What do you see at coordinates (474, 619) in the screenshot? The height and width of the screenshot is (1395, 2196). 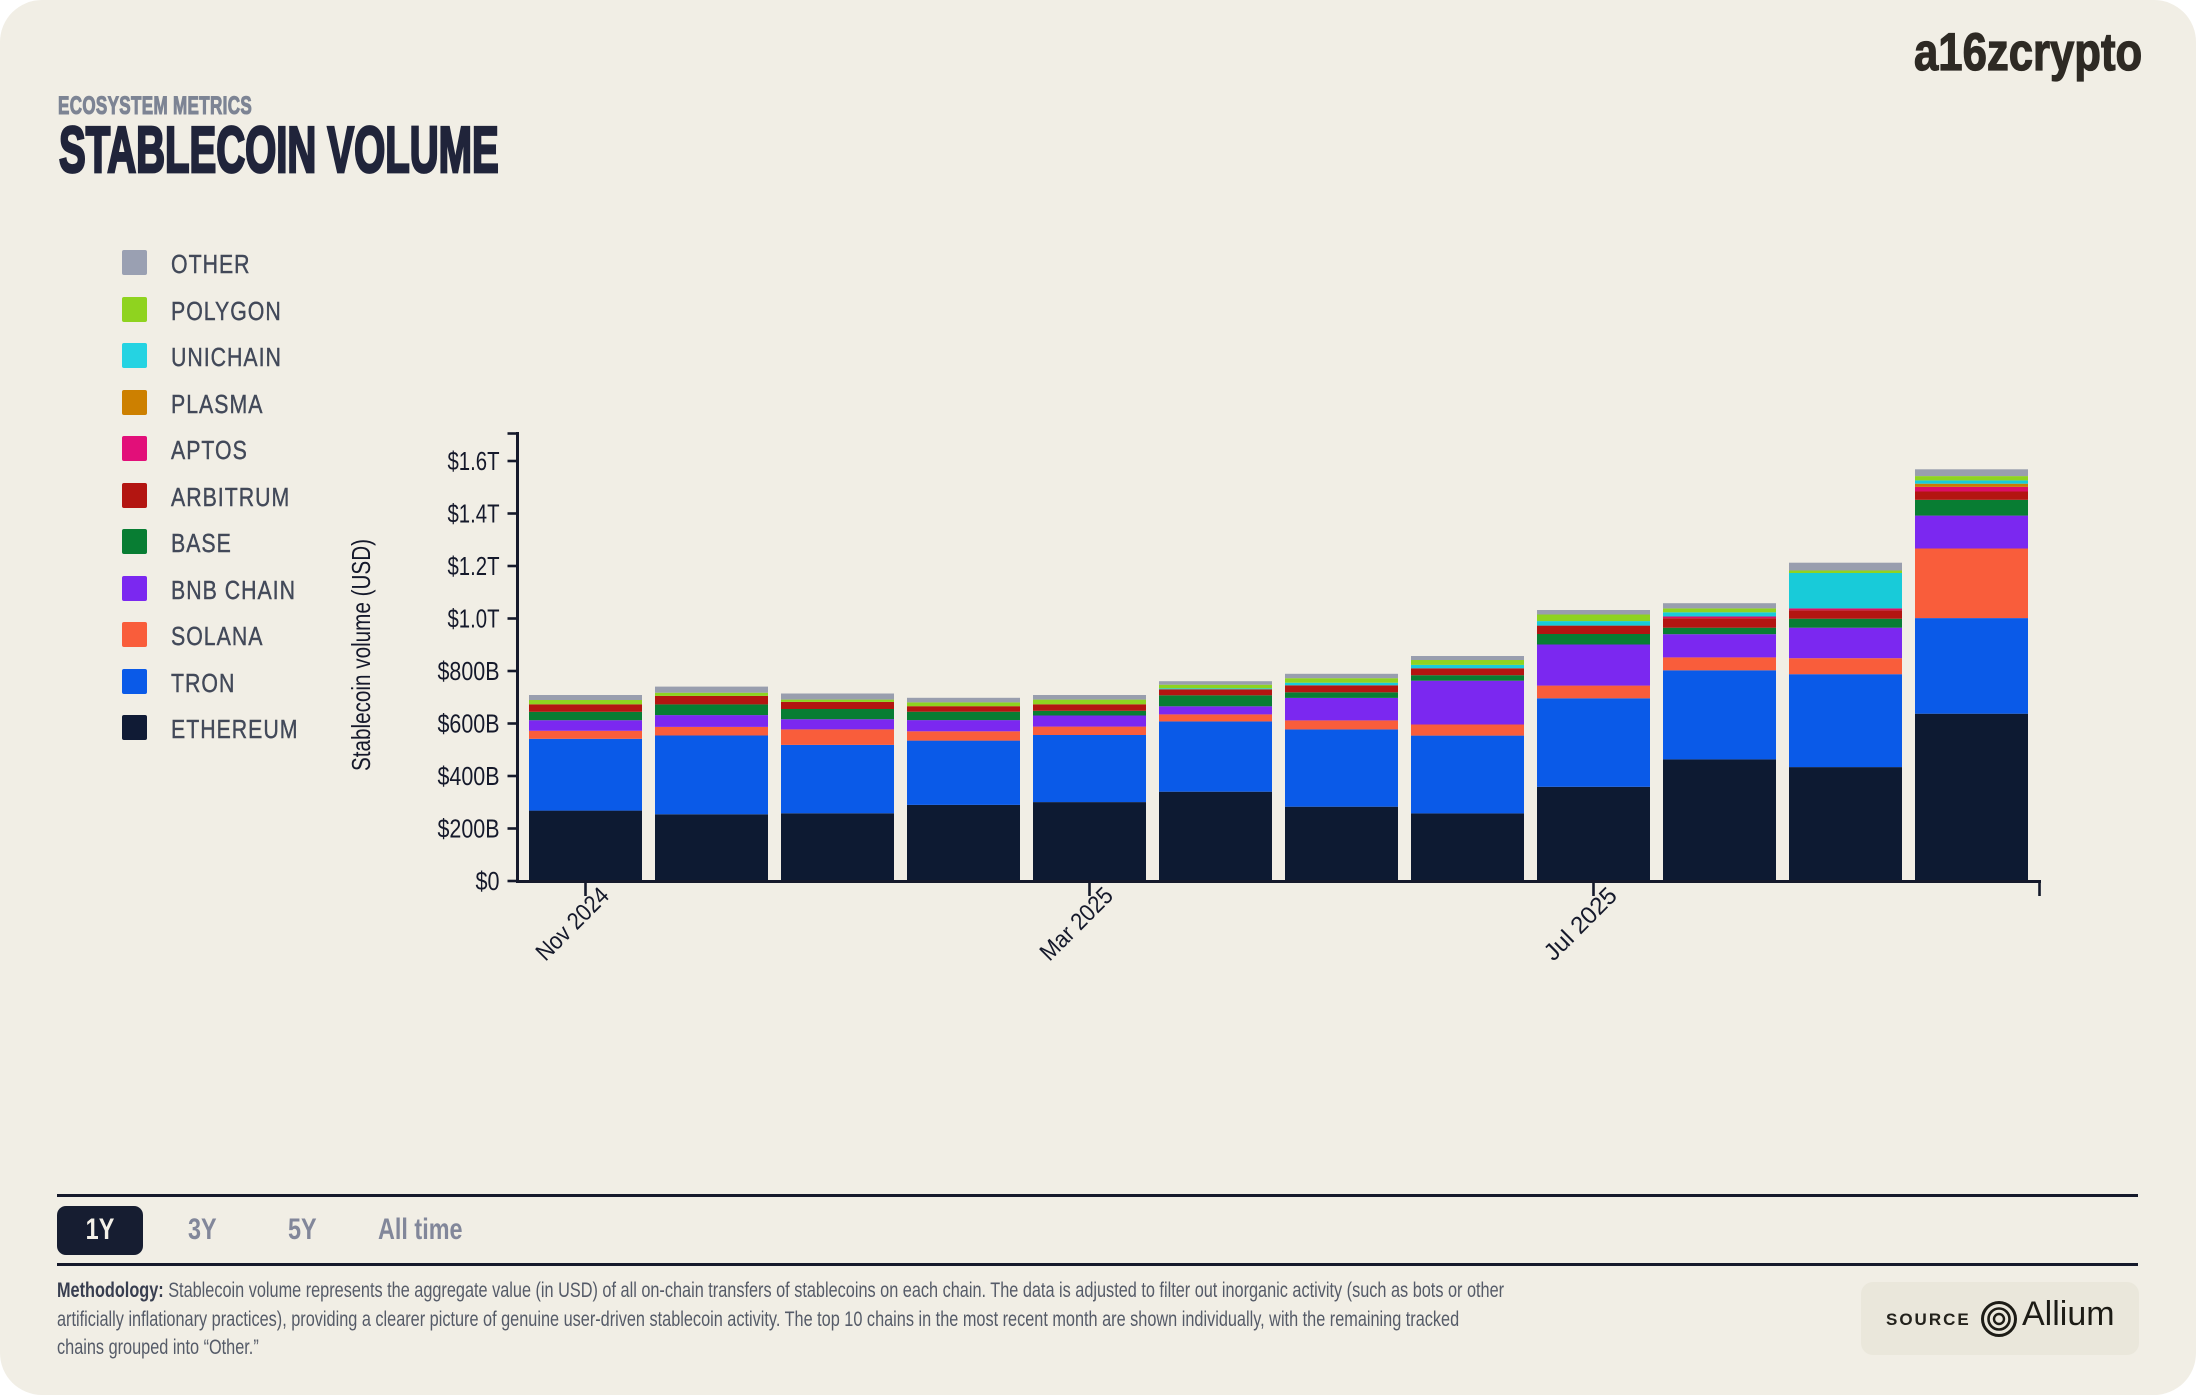 I see `svg-text: $1.0T` at bounding box center [474, 619].